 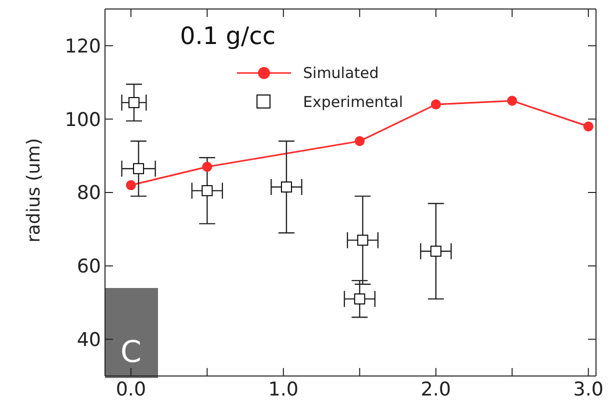 What do you see at coordinates (435, 389) in the screenshot?
I see `x-tick-label: 2.0` at bounding box center [435, 389].